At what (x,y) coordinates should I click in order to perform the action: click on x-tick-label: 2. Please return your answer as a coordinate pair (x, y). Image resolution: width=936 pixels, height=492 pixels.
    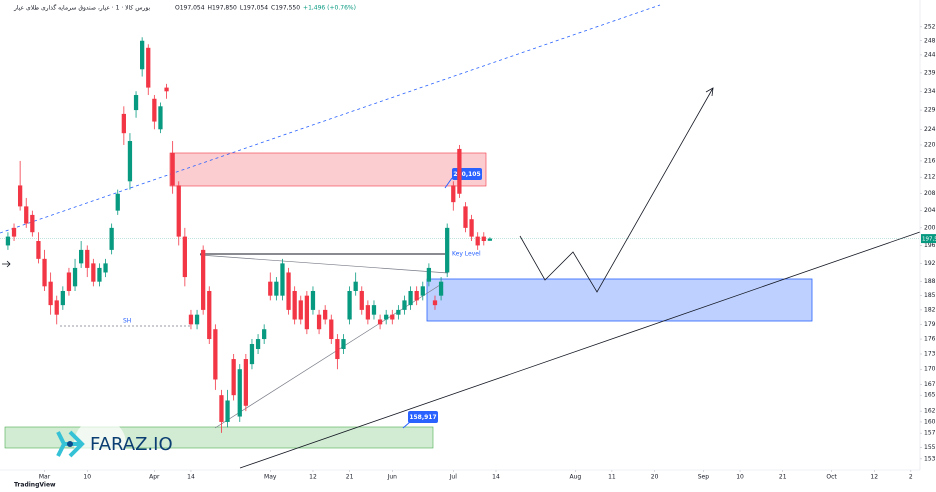
    Looking at the image, I should click on (911, 477).